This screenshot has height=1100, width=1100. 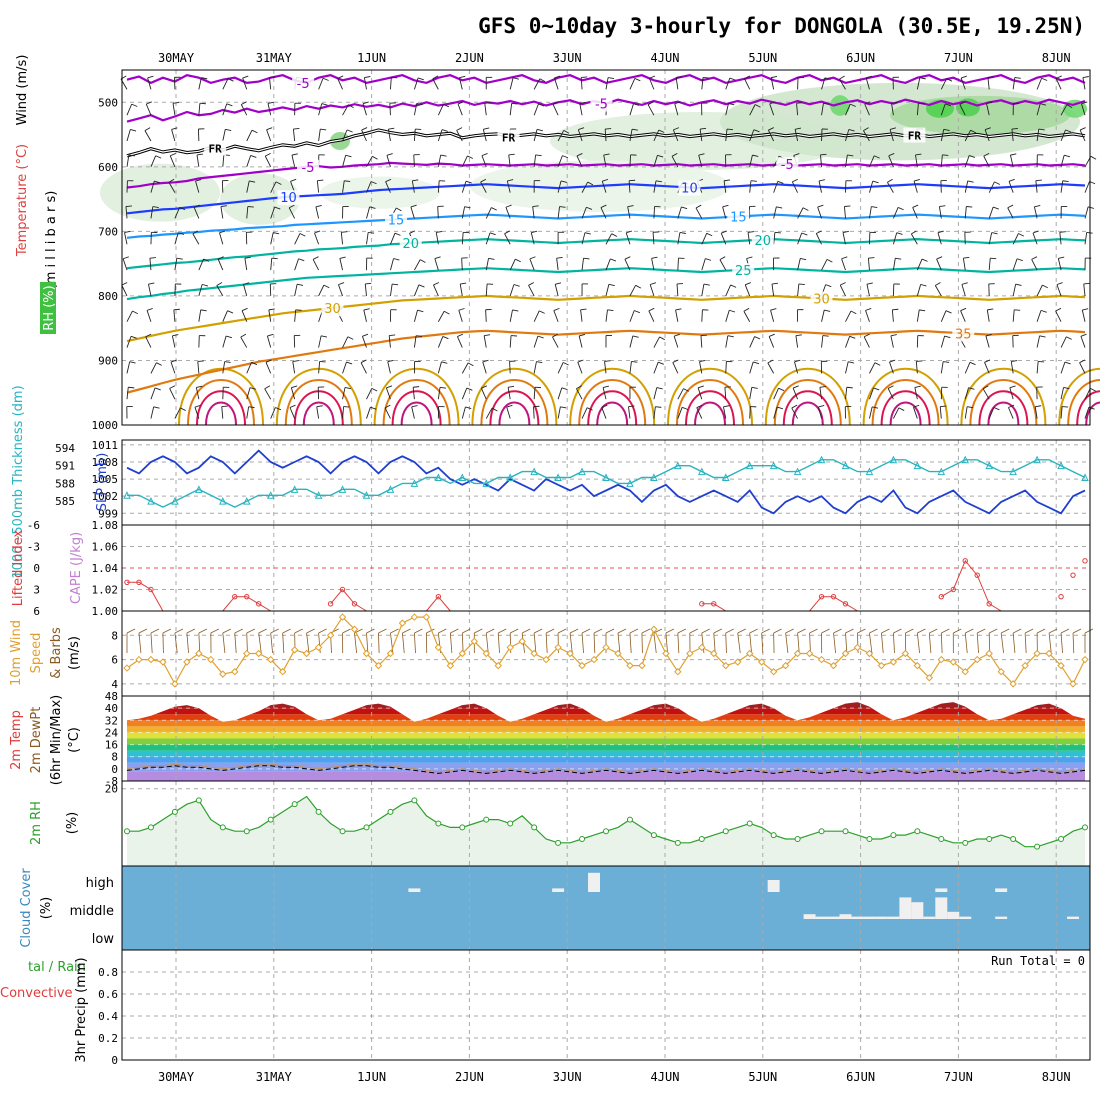 What do you see at coordinates (176, 58) in the screenshot?
I see `top-date-label: 30MAY` at bounding box center [176, 58].